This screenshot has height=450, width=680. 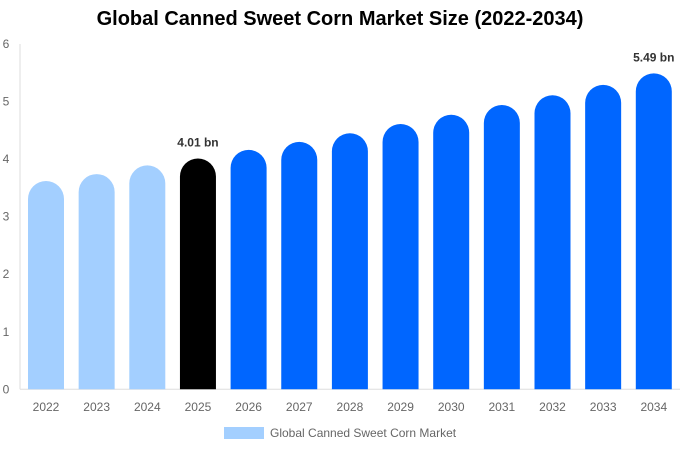 I want to click on x-tick-label: 2033, so click(x=603, y=407).